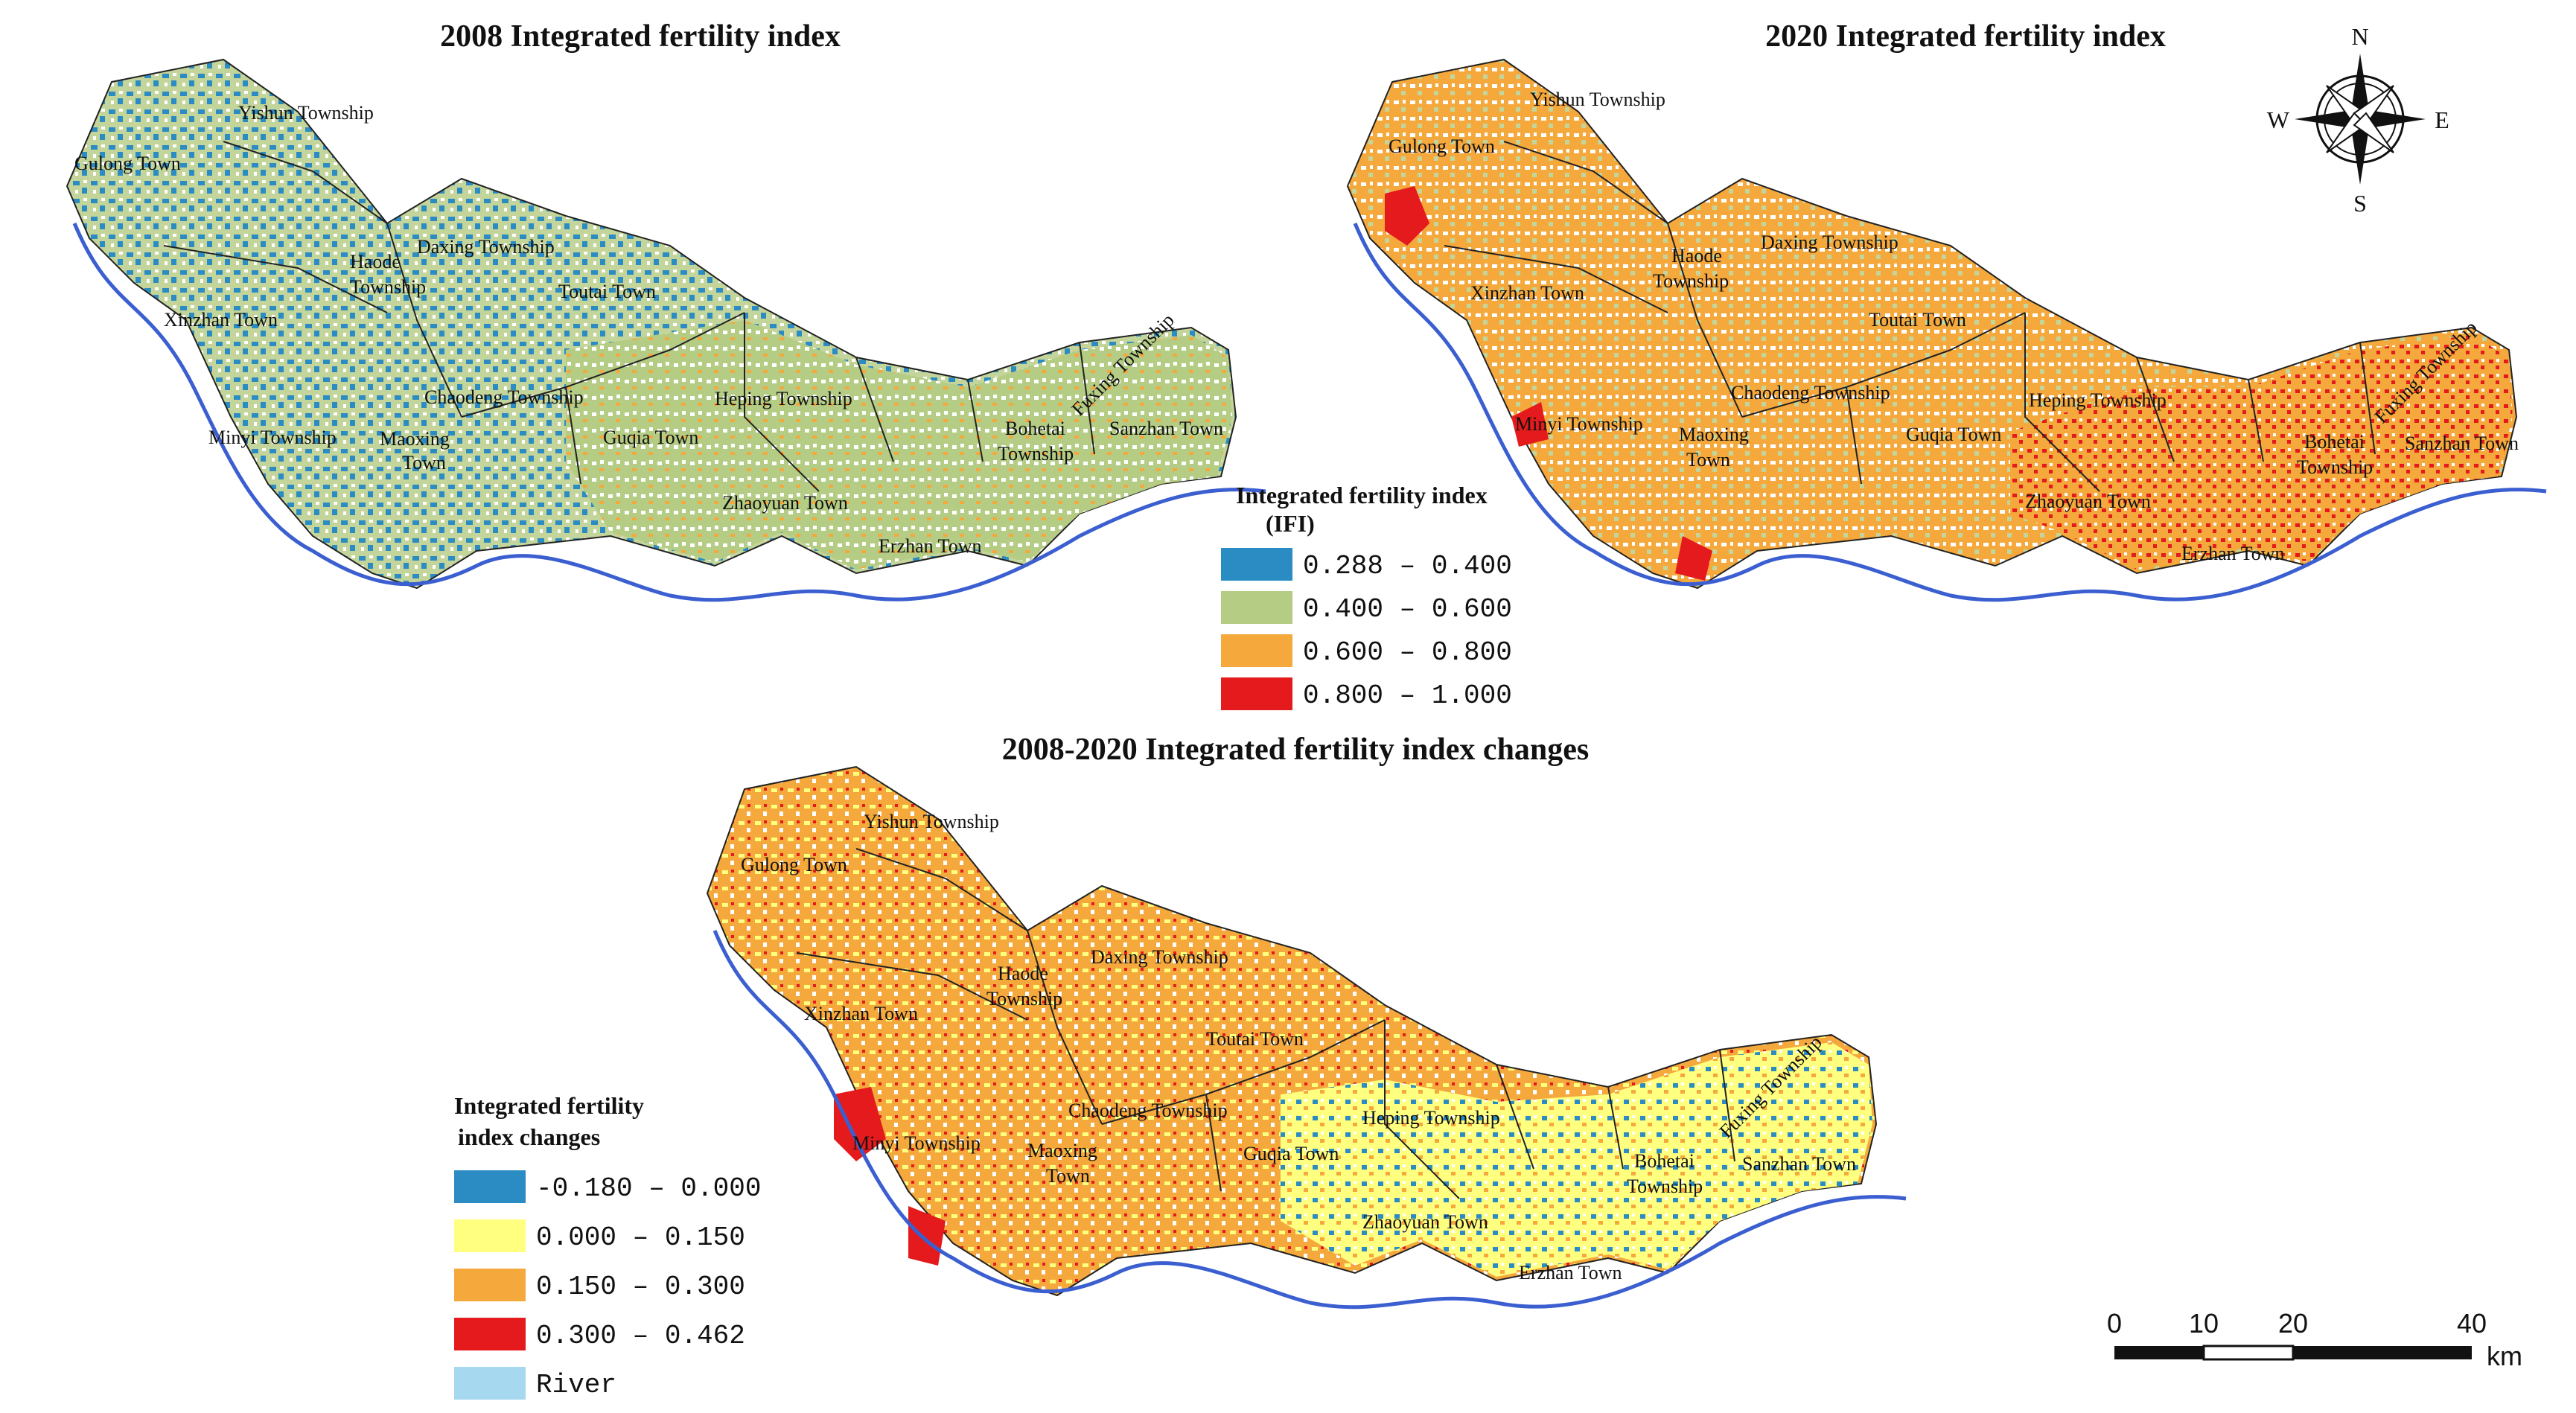 This screenshot has width=2576, height=1413. I want to click on map-2008-river, so click(669, 412).